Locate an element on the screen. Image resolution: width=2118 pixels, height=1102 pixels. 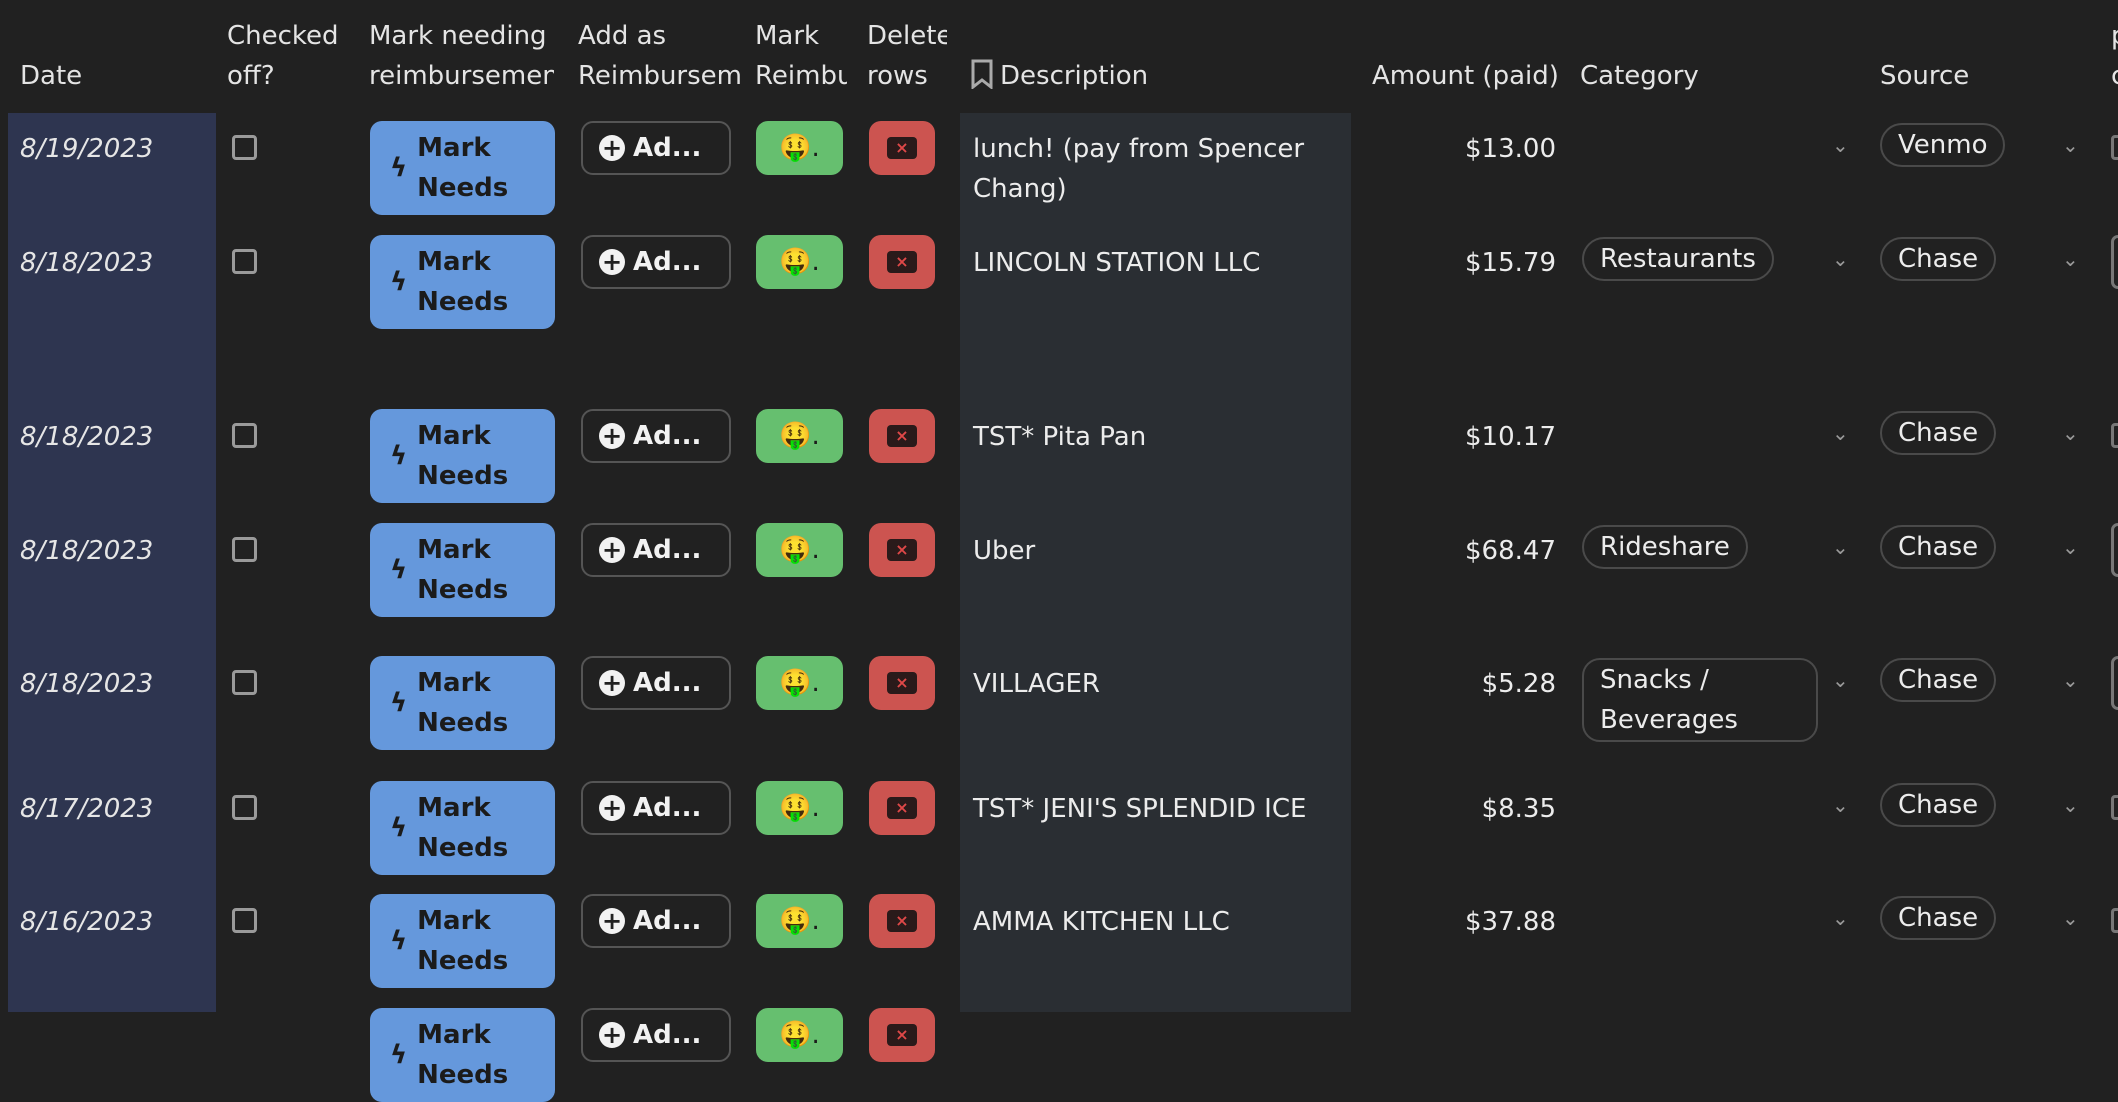
description-cell: Uber is located at coordinates (1004, 551).